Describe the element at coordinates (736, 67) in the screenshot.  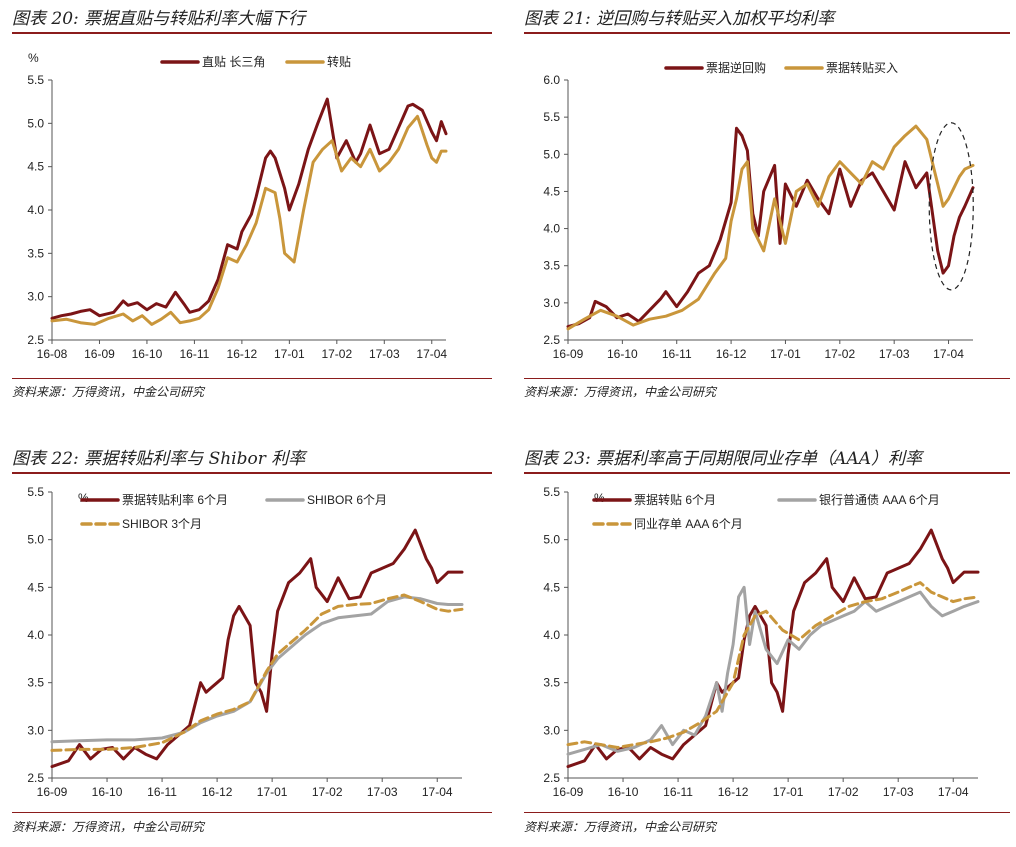
I see `legend-label-0: 票据逆回购` at that location.